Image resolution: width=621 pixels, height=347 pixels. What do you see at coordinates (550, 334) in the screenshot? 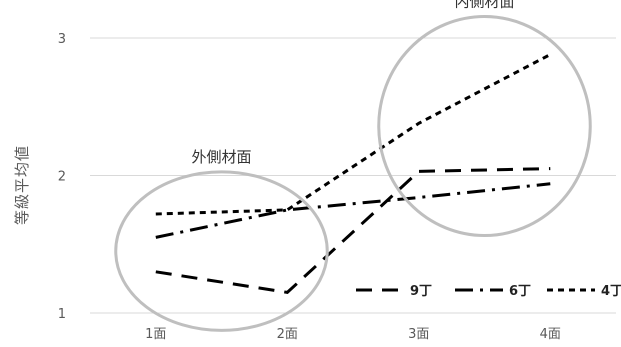
I see `x-tick-label: 4面` at bounding box center [550, 334].